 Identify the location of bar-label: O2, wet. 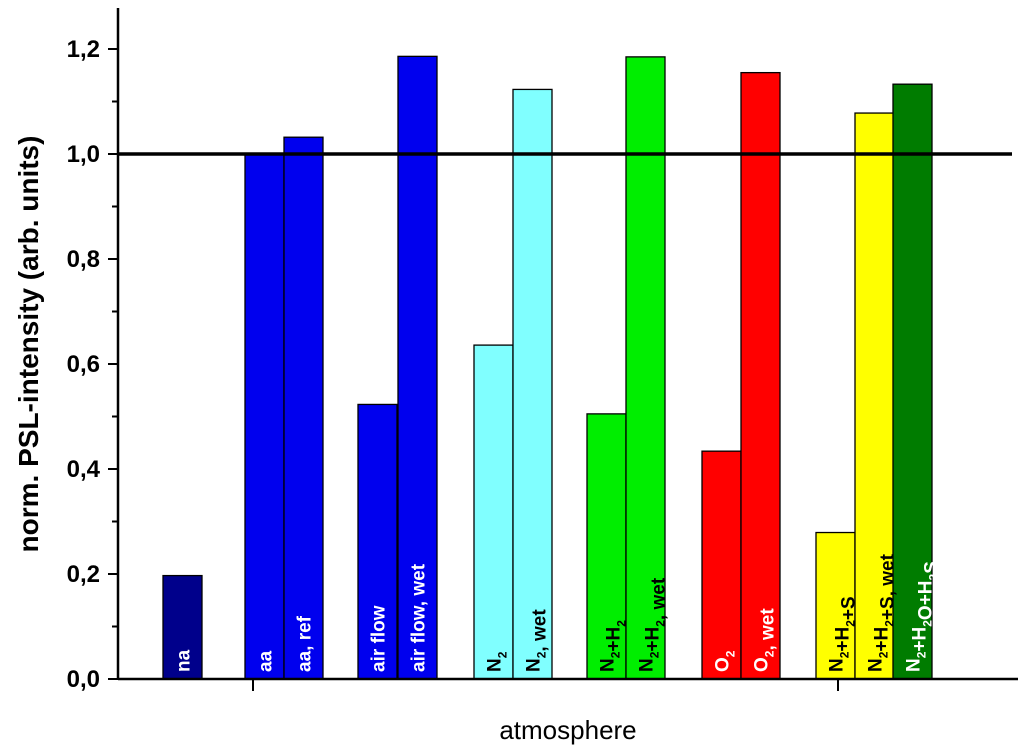
(765, 640).